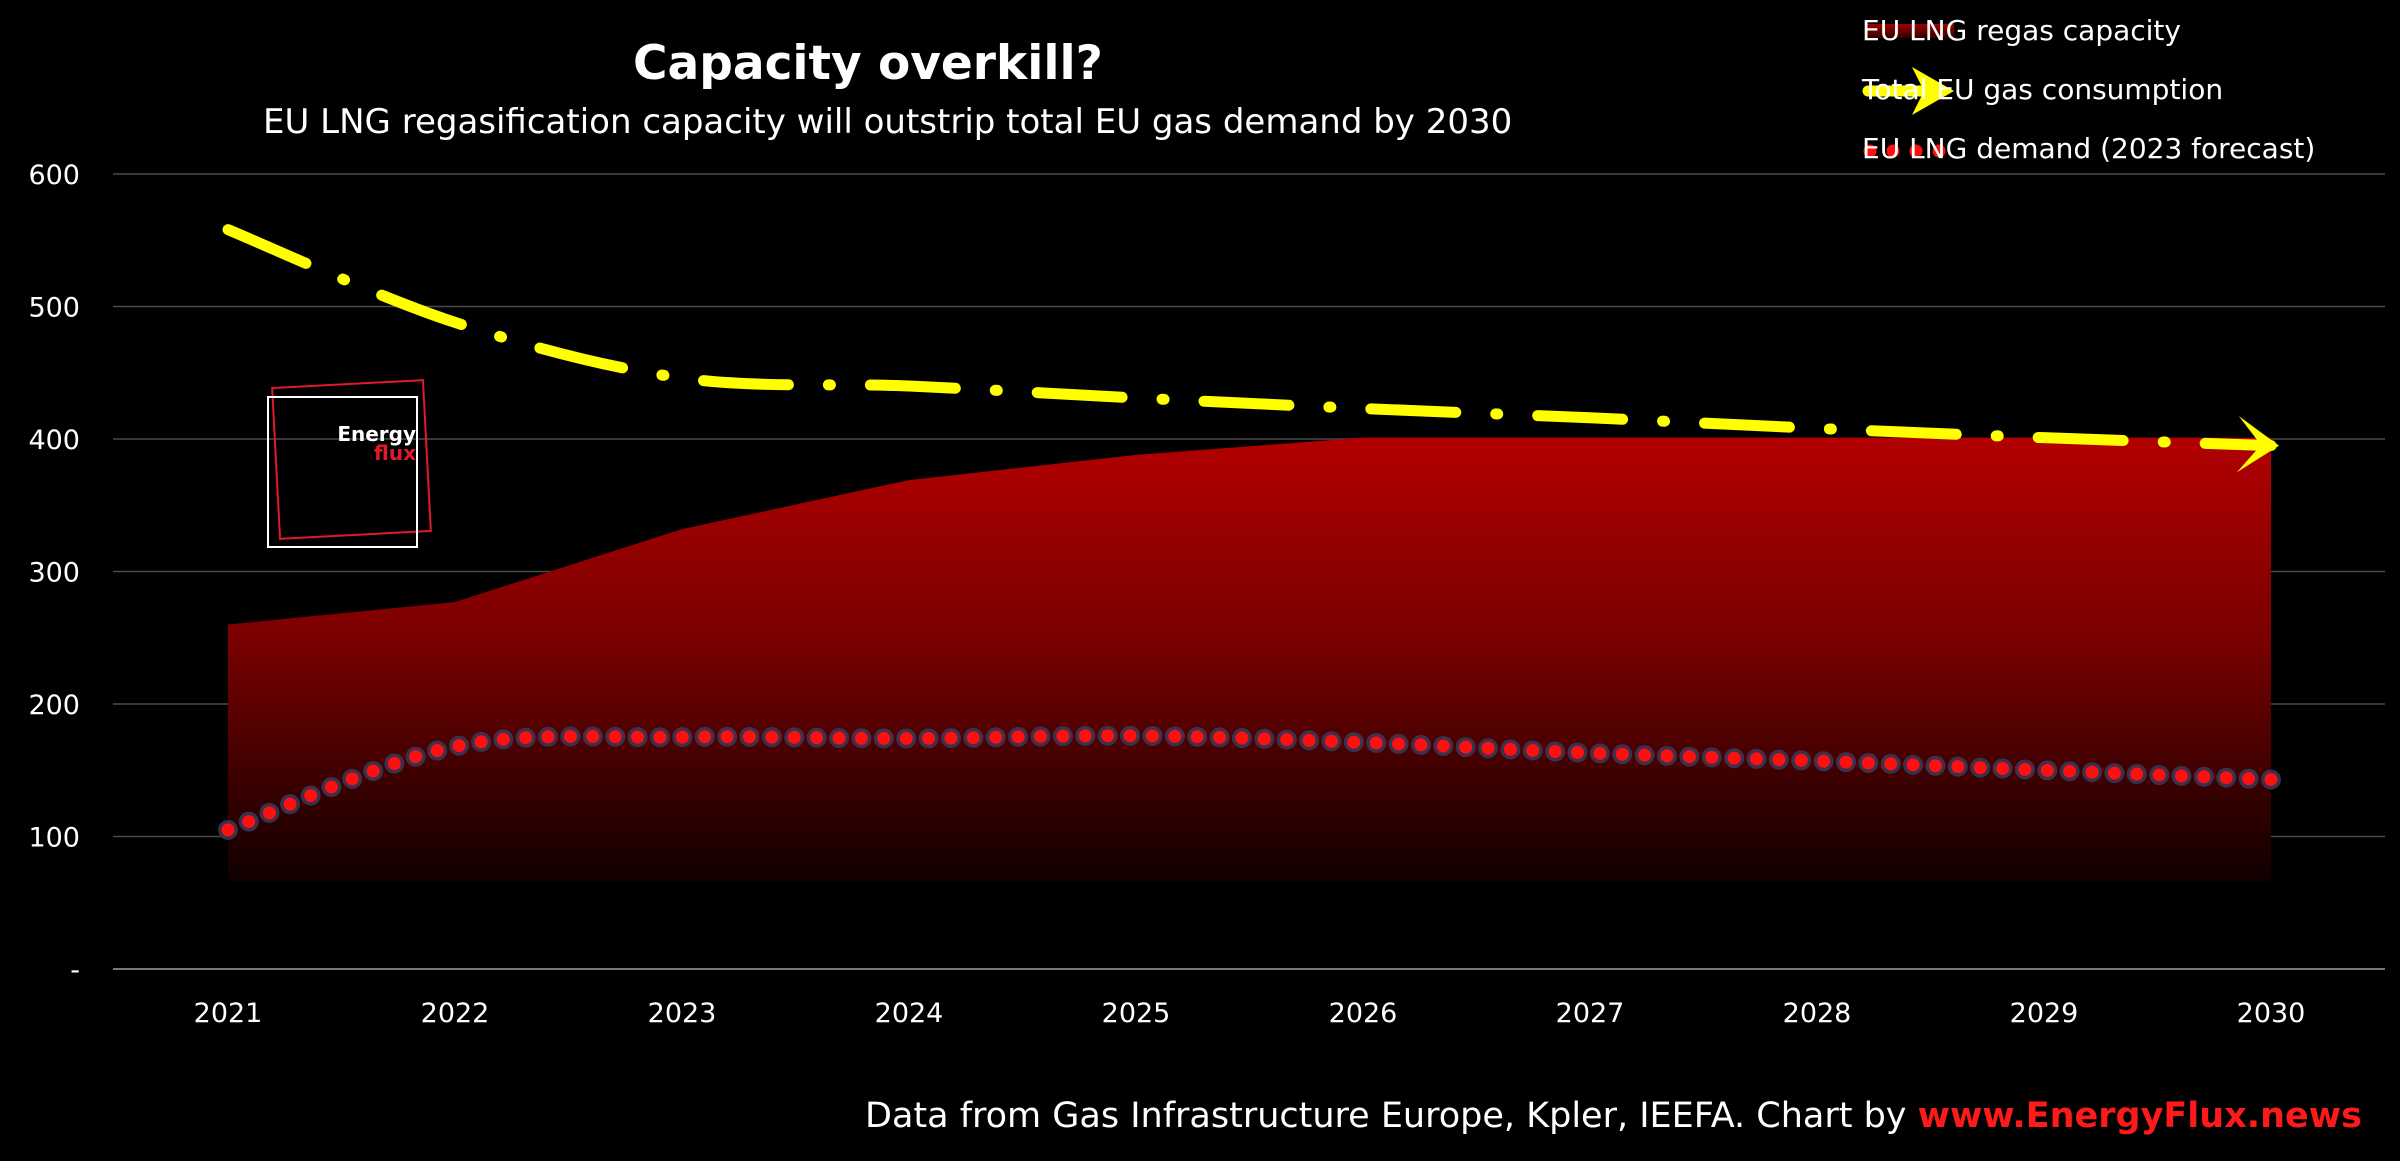  Describe the element at coordinates (1910, 31) in the screenshot. I see `legend-swatch-regas-capacity` at that location.